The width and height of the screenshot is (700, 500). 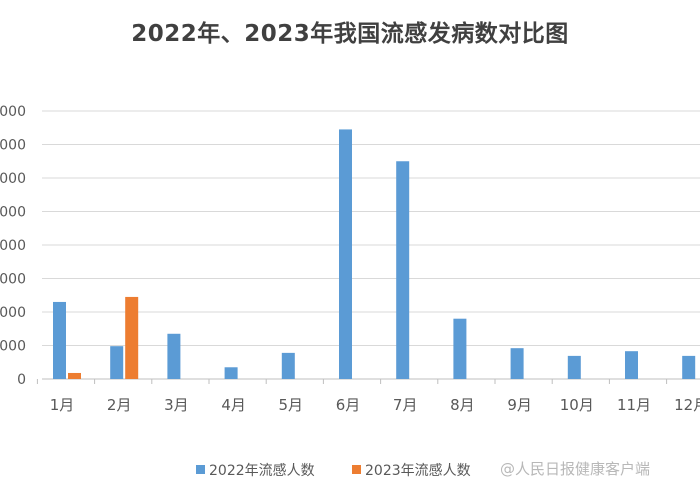 I want to click on x-tick-label: 9月, so click(x=519, y=405).